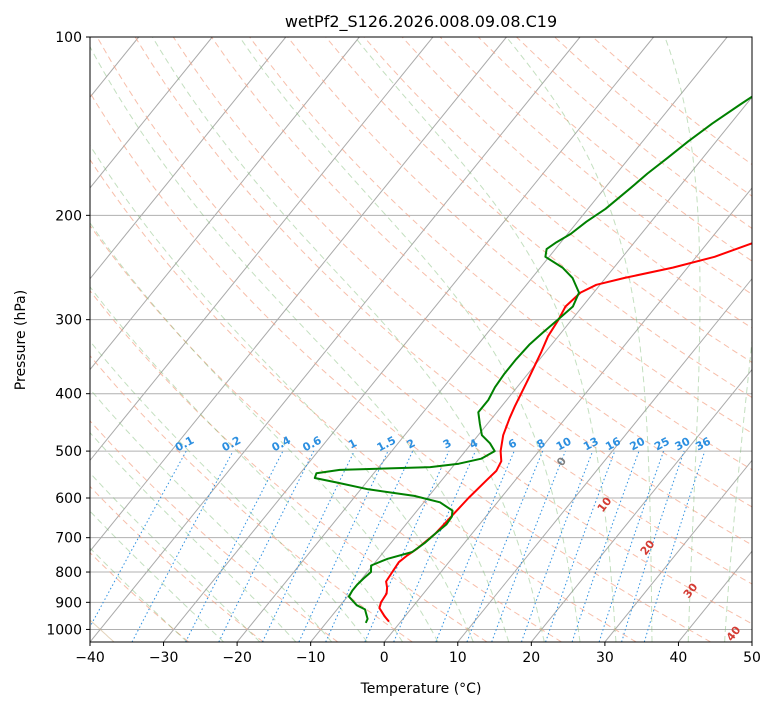 This screenshot has height=708, width=775. What do you see at coordinates (605, 658) in the screenshot?
I see `x-tick-label: 30` at bounding box center [605, 658].